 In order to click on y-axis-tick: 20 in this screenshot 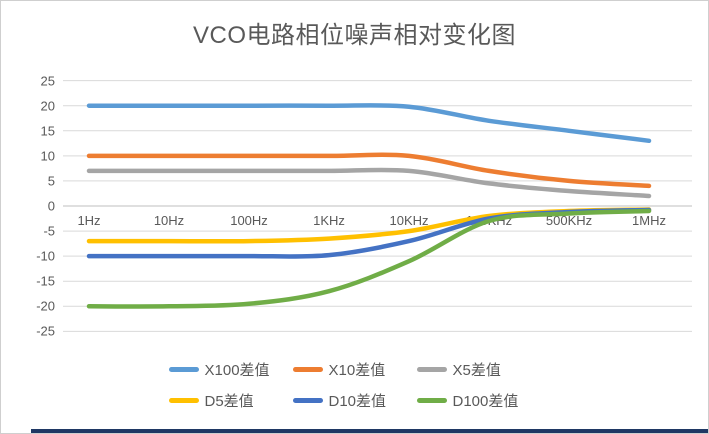, I will do `click(47, 106)`.